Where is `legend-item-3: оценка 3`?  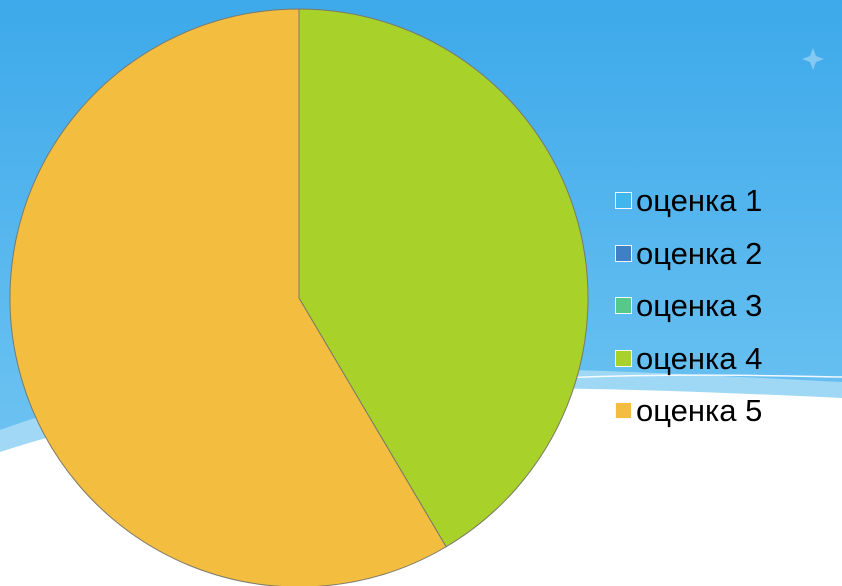 legend-item-3: оценка 3 is located at coordinates (688, 305).